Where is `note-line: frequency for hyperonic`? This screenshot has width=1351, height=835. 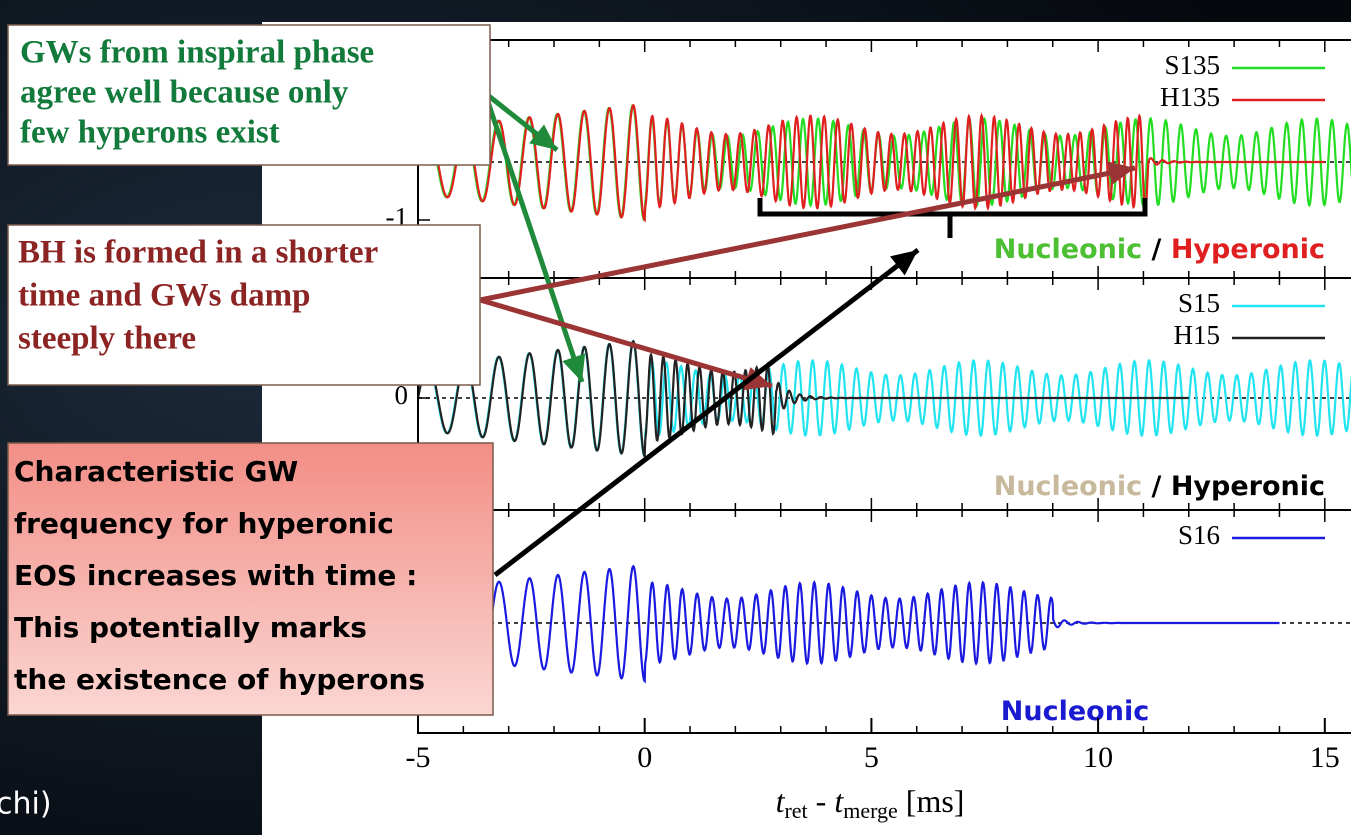 note-line: frequency for hyperonic is located at coordinates (204, 523).